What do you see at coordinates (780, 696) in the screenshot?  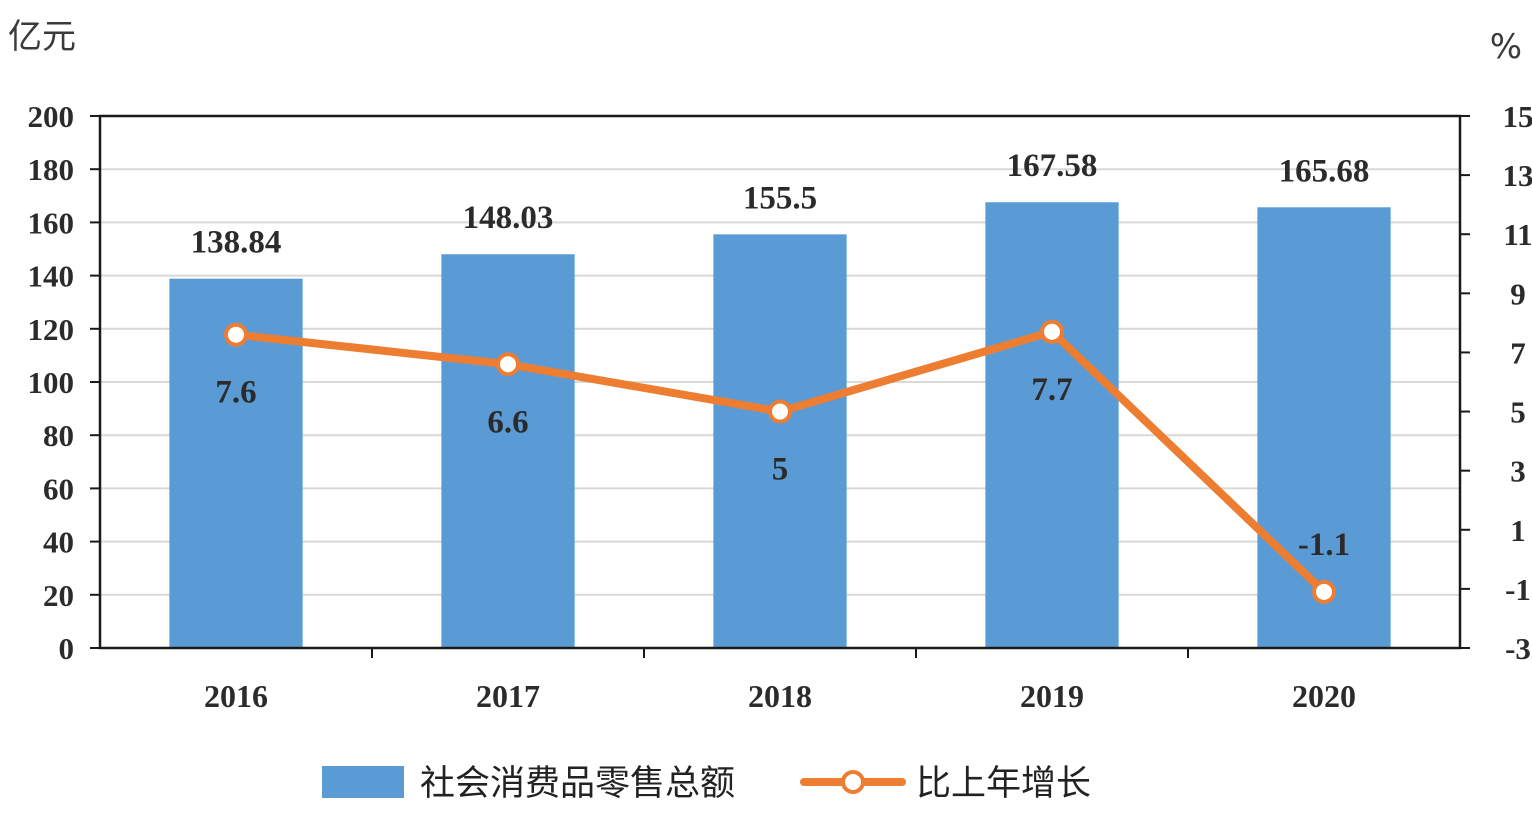 I see `x-tick-label: 2018` at bounding box center [780, 696].